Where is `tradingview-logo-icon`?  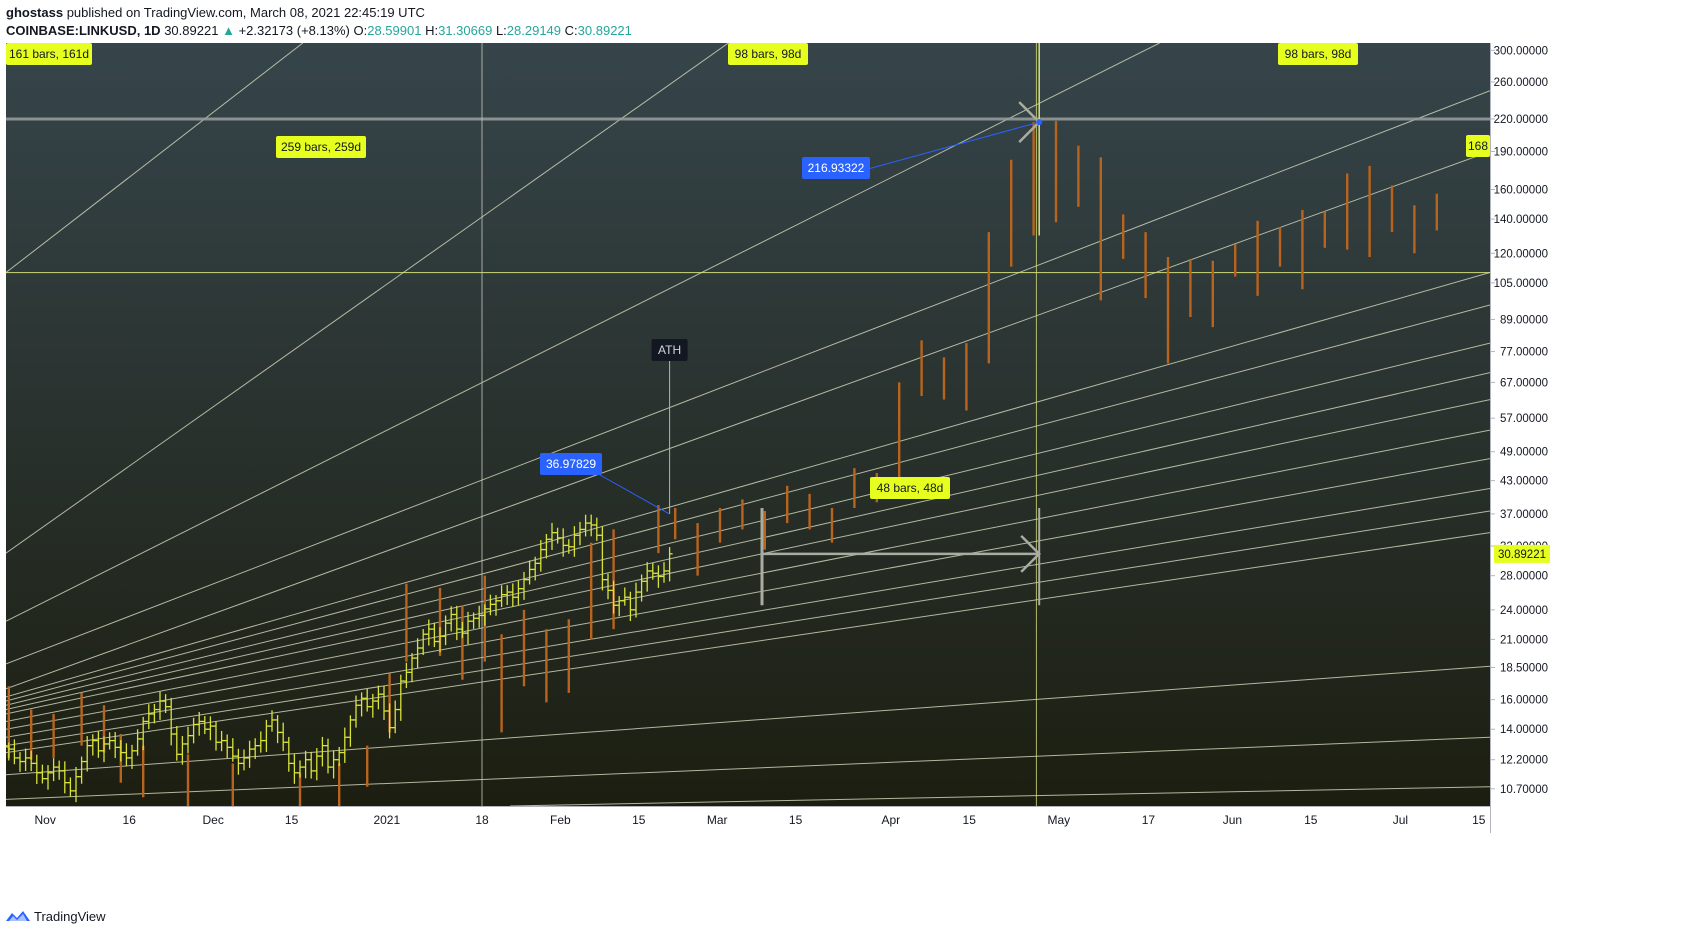
tradingview-logo-icon is located at coordinates (18, 916).